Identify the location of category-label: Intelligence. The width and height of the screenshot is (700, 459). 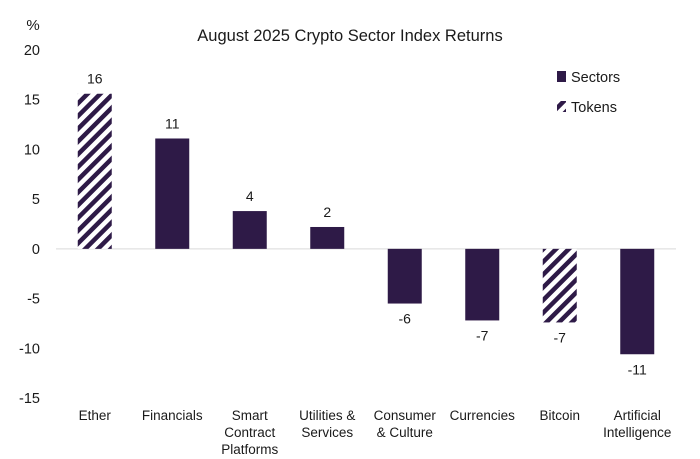
(637, 432).